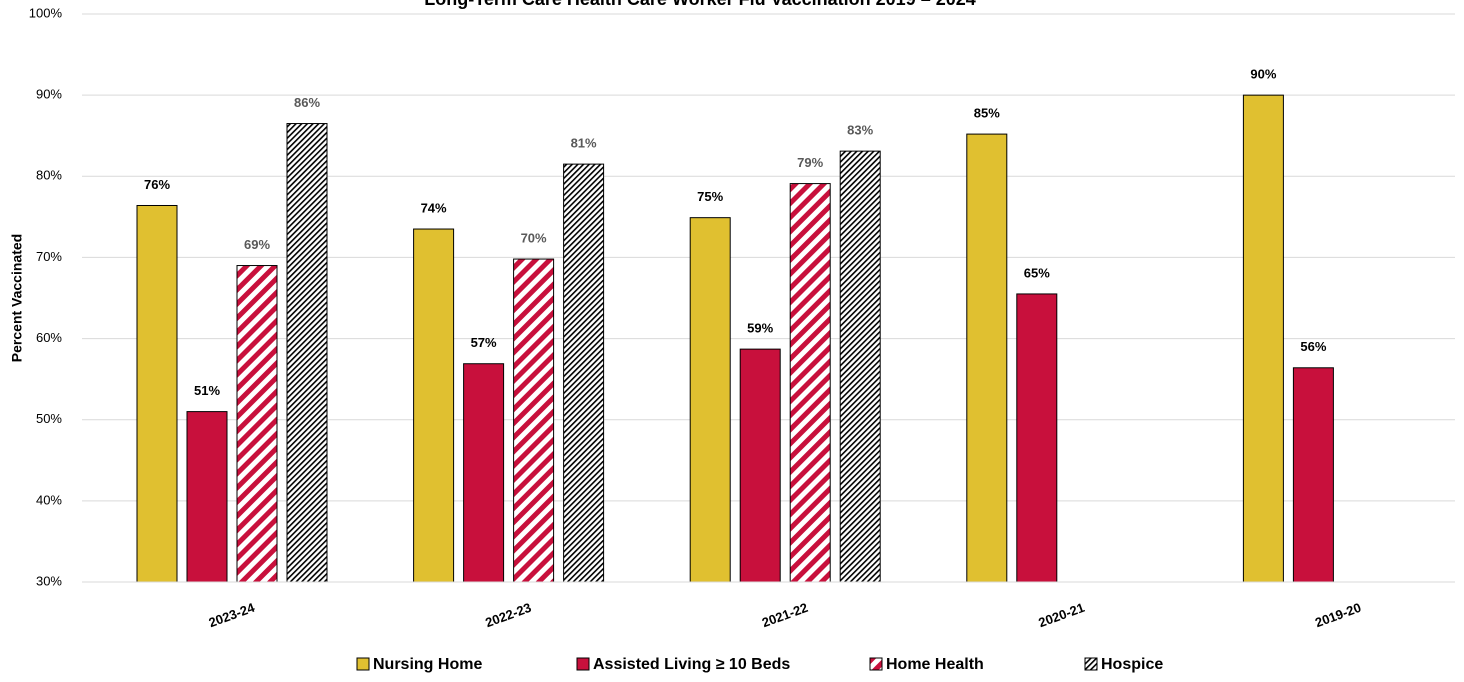 The image size is (1464, 682). I want to click on value-label: 90%, so click(1263, 74).